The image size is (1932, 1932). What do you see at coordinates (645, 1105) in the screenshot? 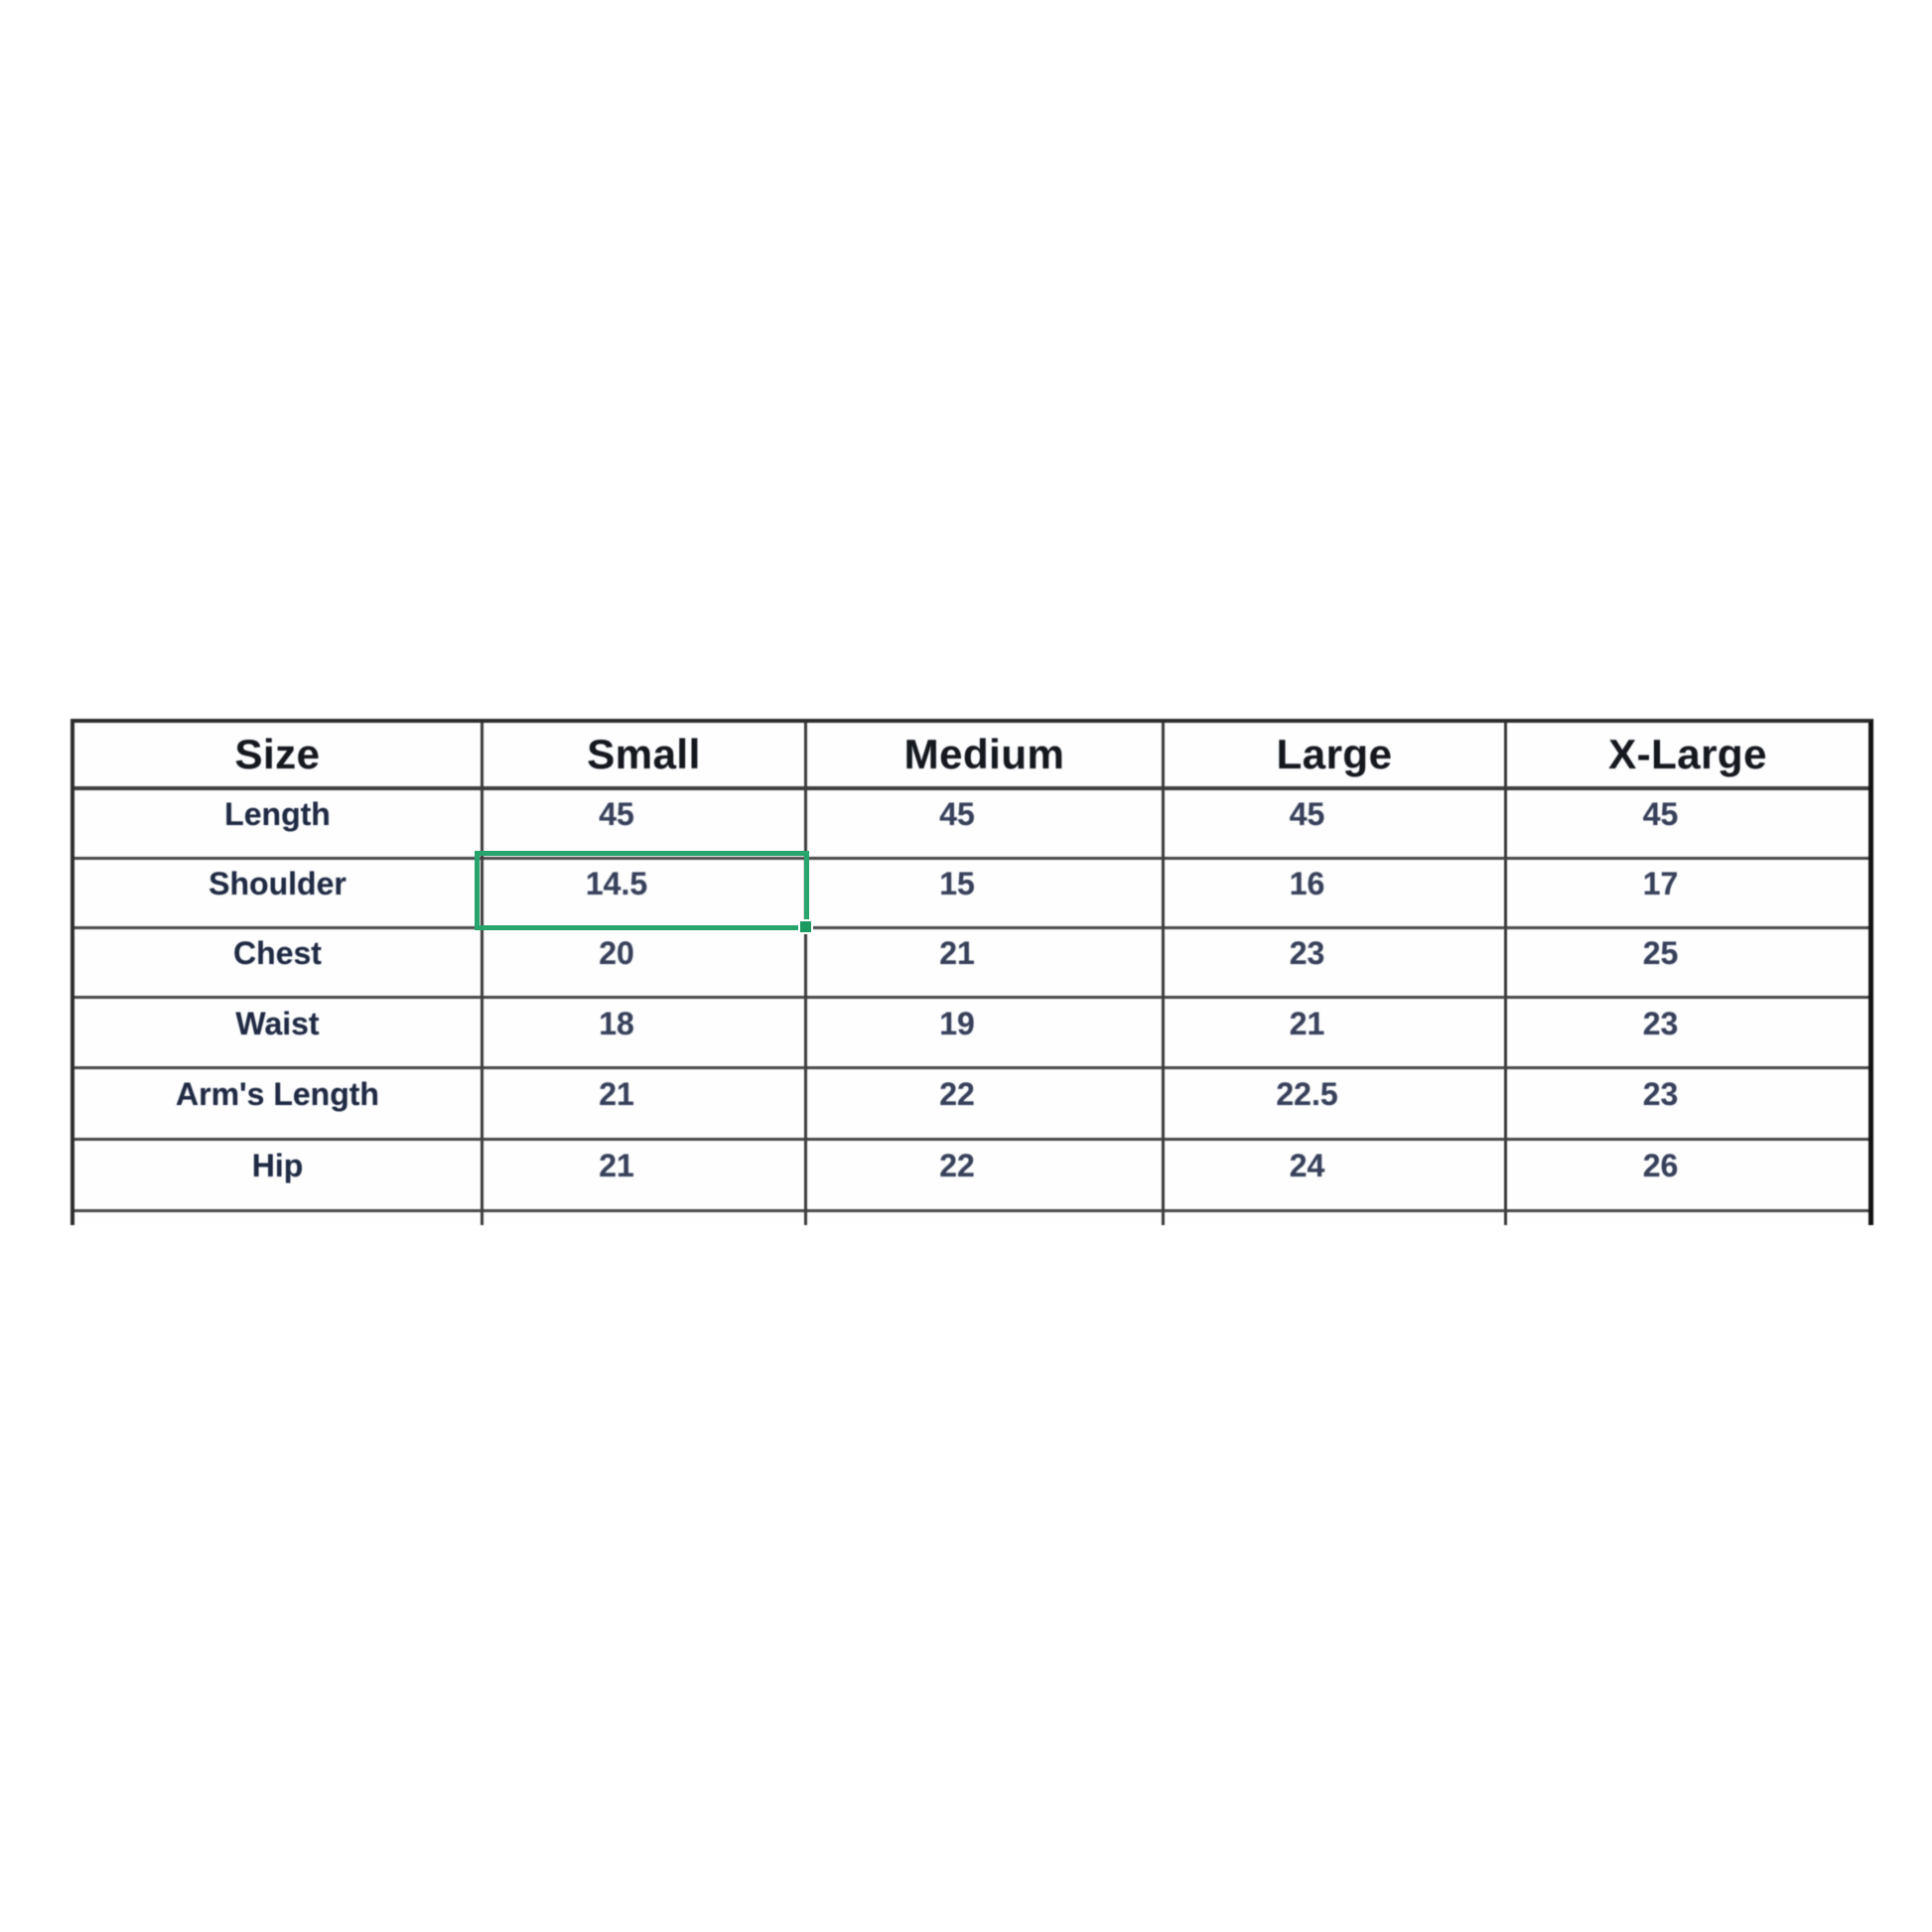
I see `cell-arms-length-small: 21` at bounding box center [645, 1105].